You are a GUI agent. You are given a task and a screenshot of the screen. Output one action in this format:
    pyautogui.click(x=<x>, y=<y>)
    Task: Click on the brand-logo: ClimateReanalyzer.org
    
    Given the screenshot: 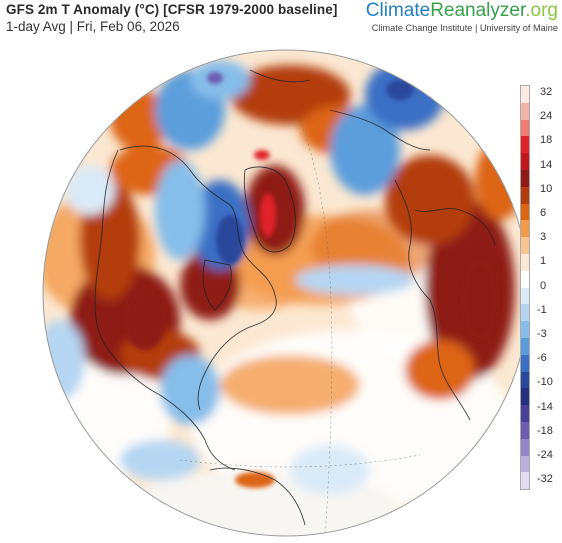 What is the action you would take?
    pyautogui.click(x=462, y=11)
    